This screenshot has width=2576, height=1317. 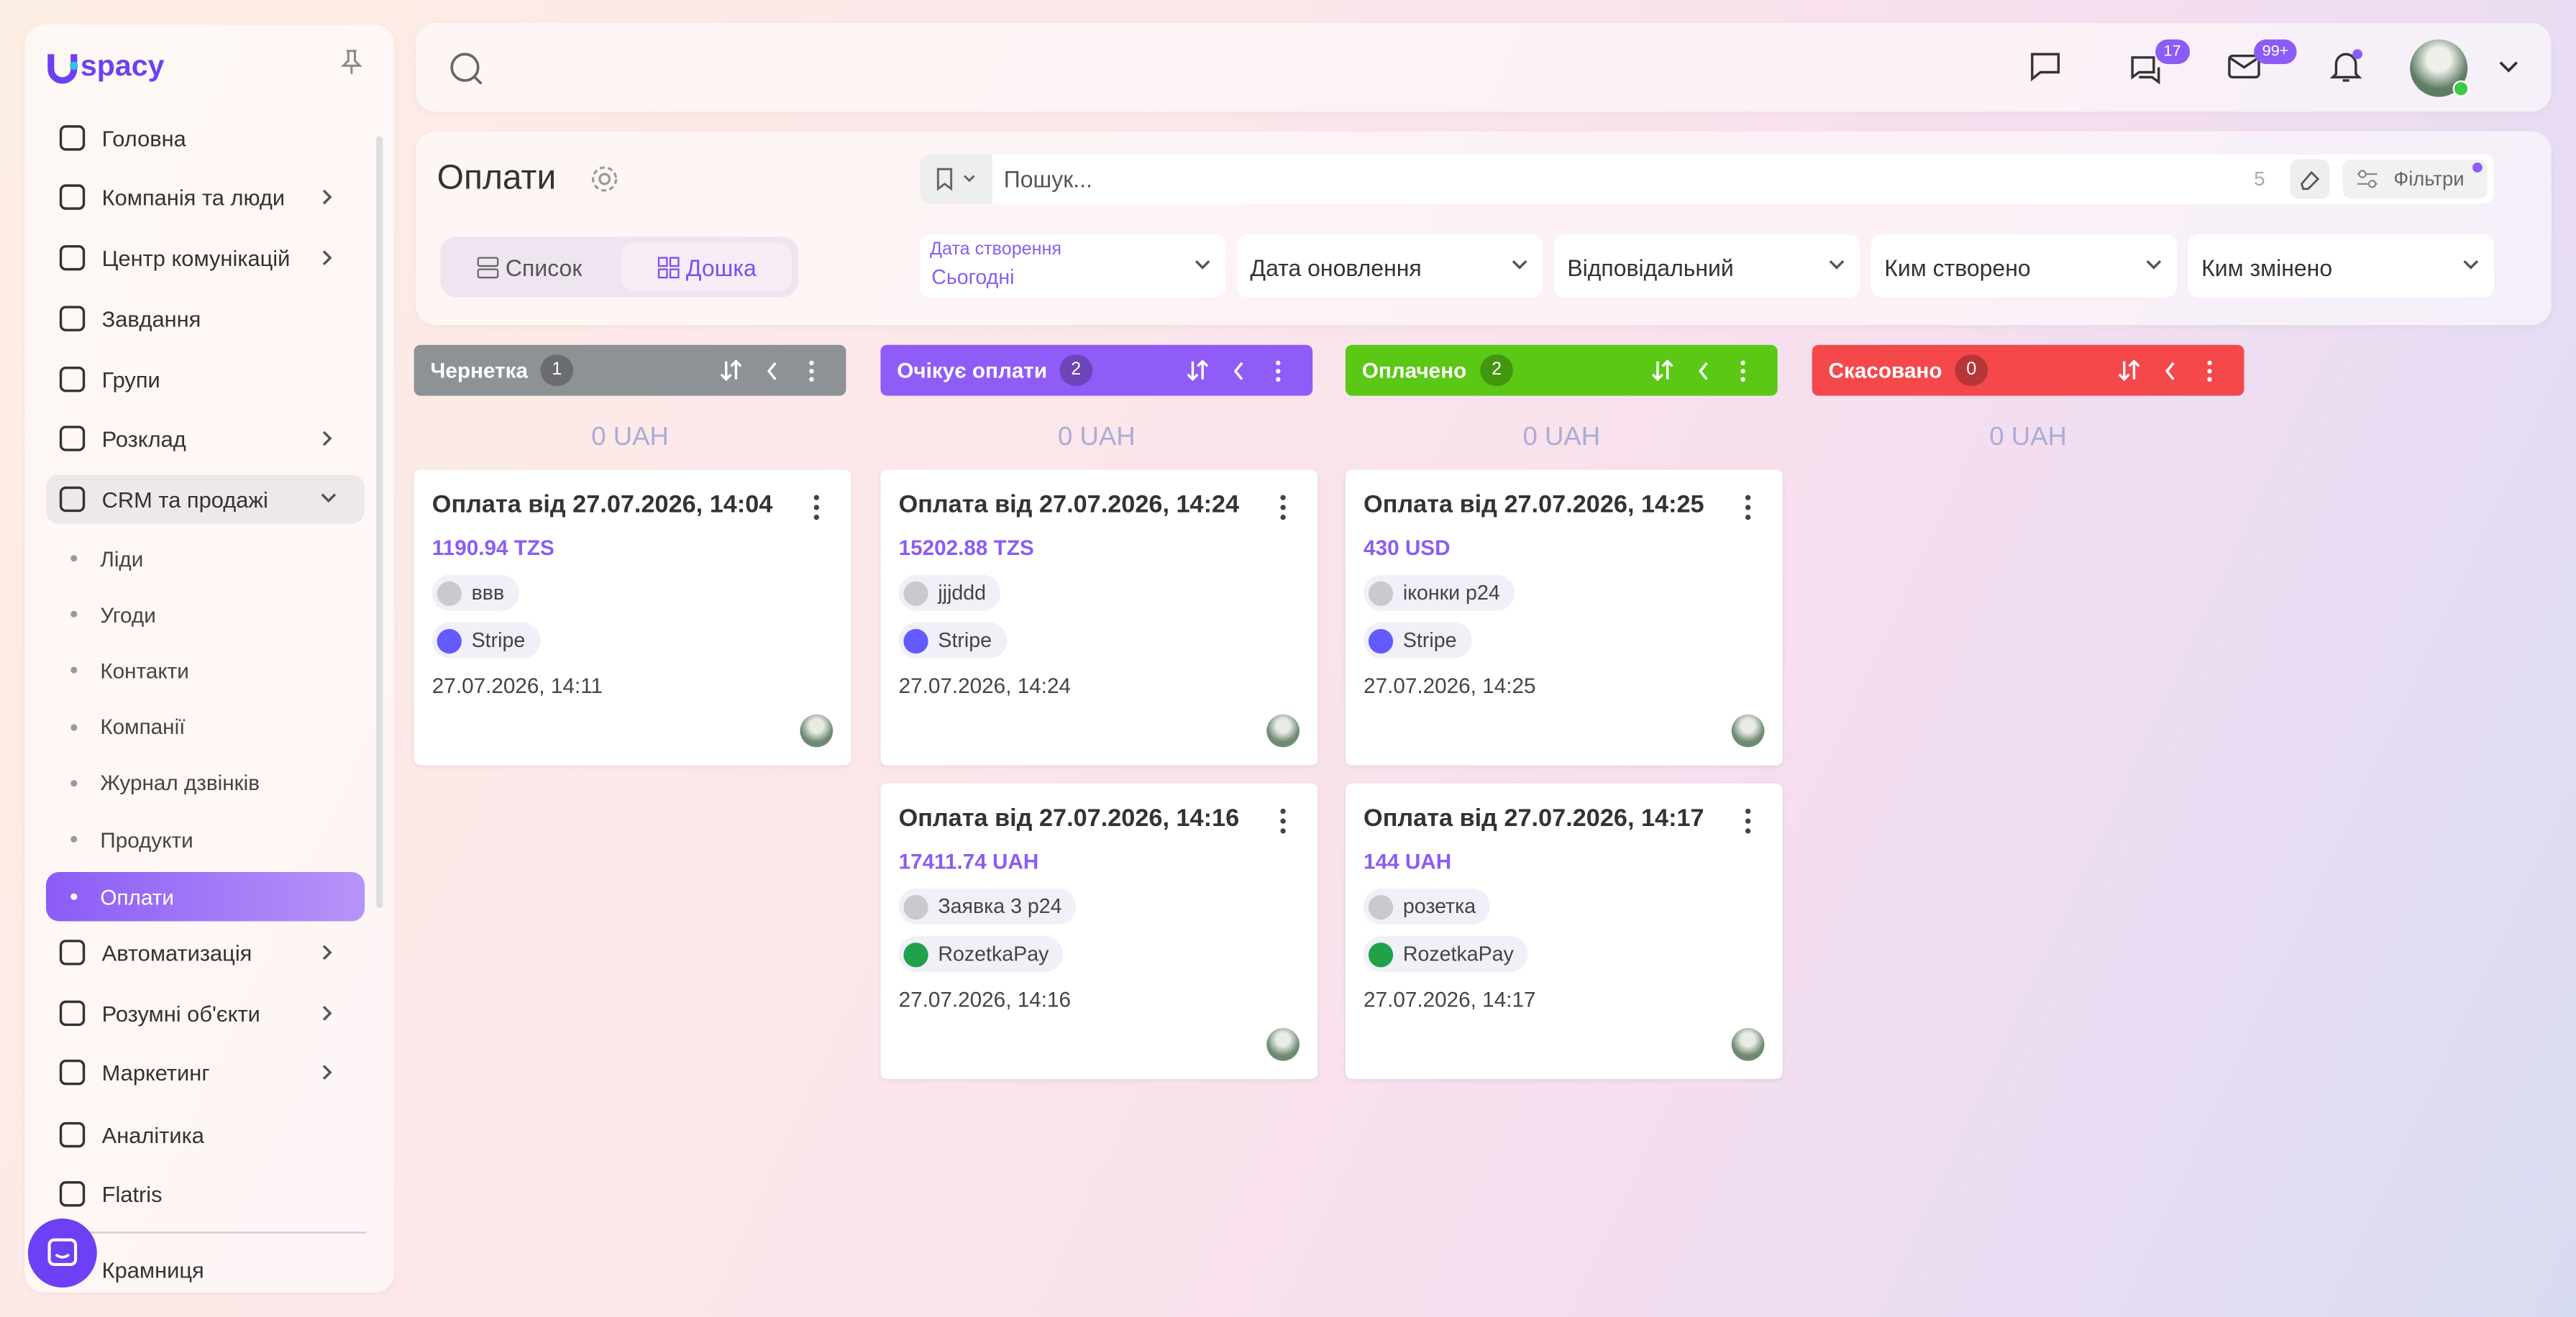 What do you see at coordinates (968, 861) in the screenshot?
I see `card-amount: 17411.74 UAH` at bounding box center [968, 861].